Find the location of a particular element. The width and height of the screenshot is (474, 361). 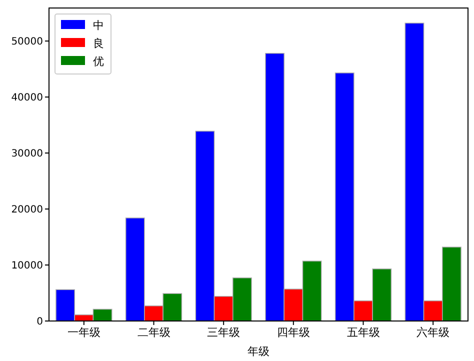

x-tick-label: 四年级 is located at coordinates (293, 332).